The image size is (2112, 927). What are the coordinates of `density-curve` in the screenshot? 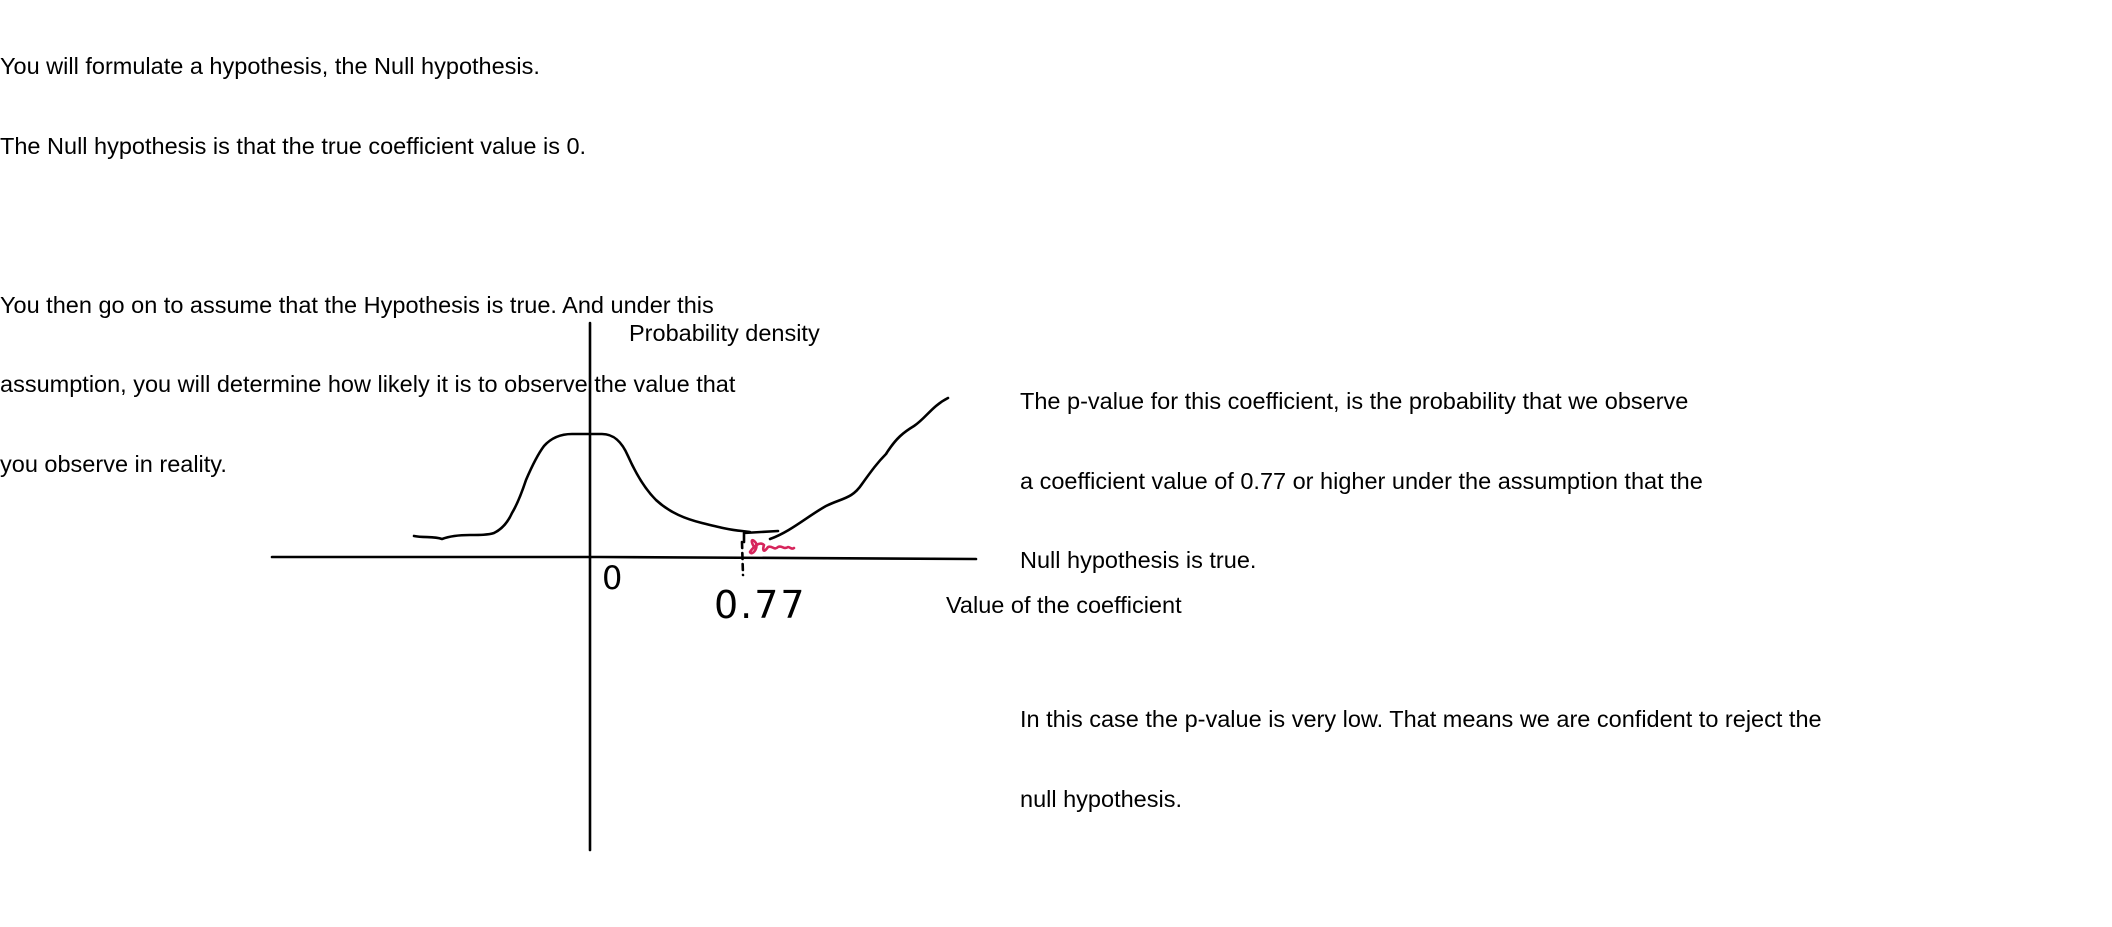 It's located at (582, 486).